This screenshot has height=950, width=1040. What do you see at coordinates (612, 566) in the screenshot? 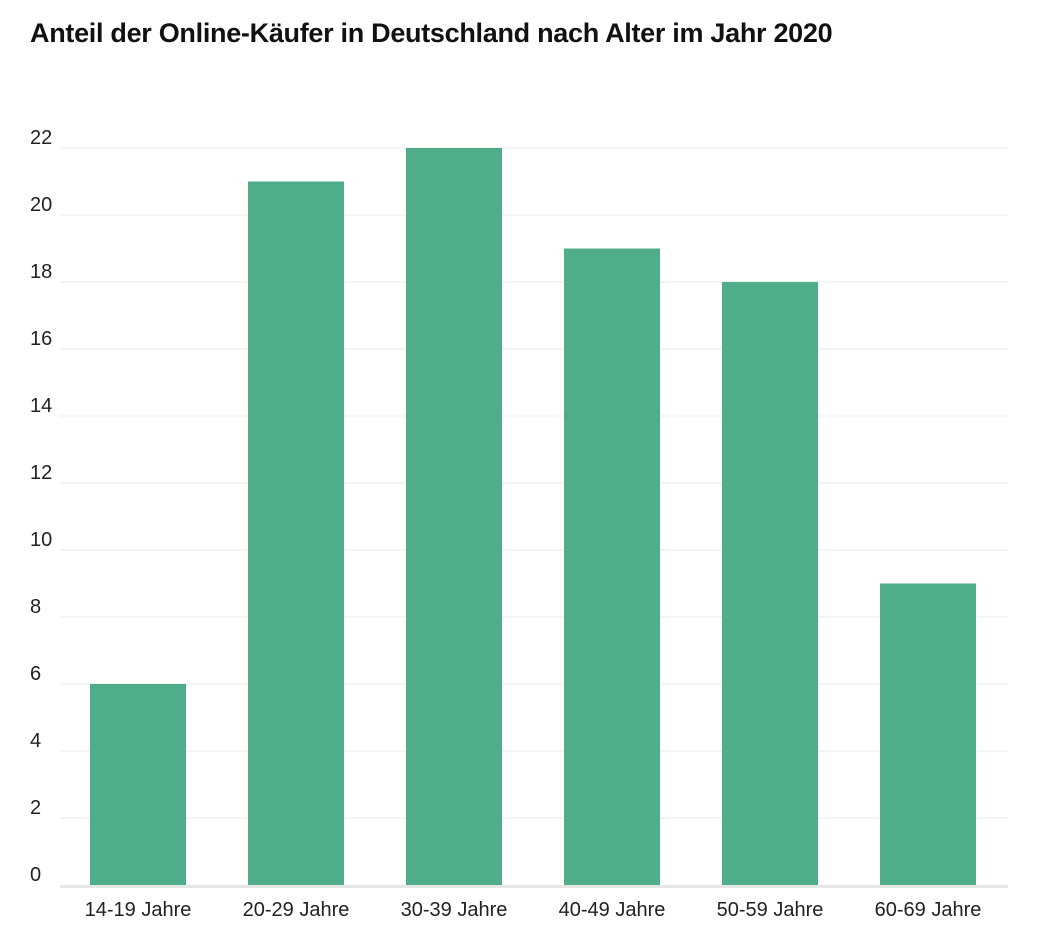
I see `bar-40-49-jahre` at bounding box center [612, 566].